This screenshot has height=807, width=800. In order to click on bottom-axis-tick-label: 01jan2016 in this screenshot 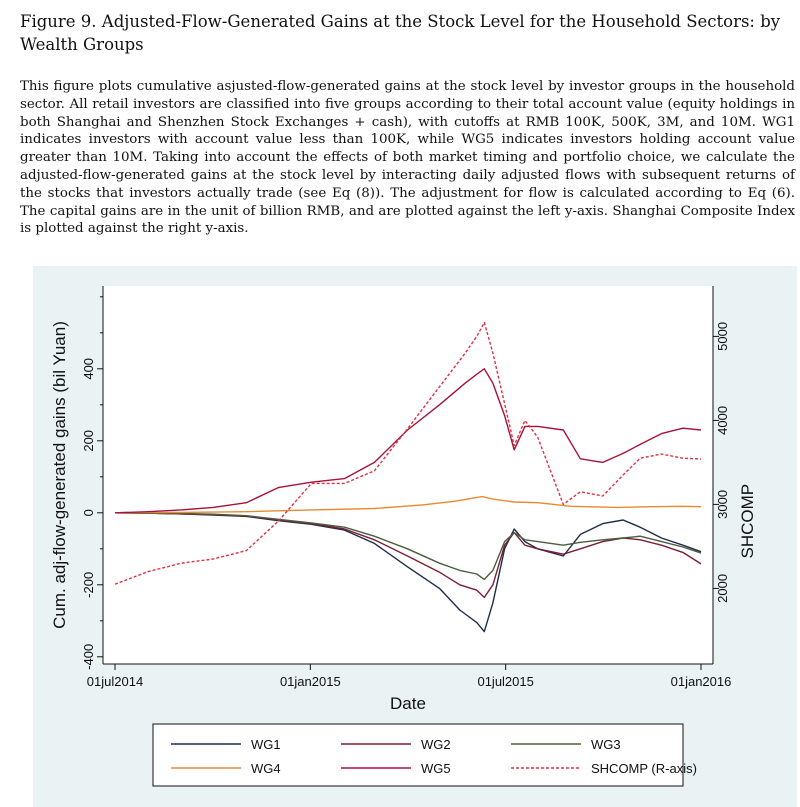, I will do `click(701, 681)`.